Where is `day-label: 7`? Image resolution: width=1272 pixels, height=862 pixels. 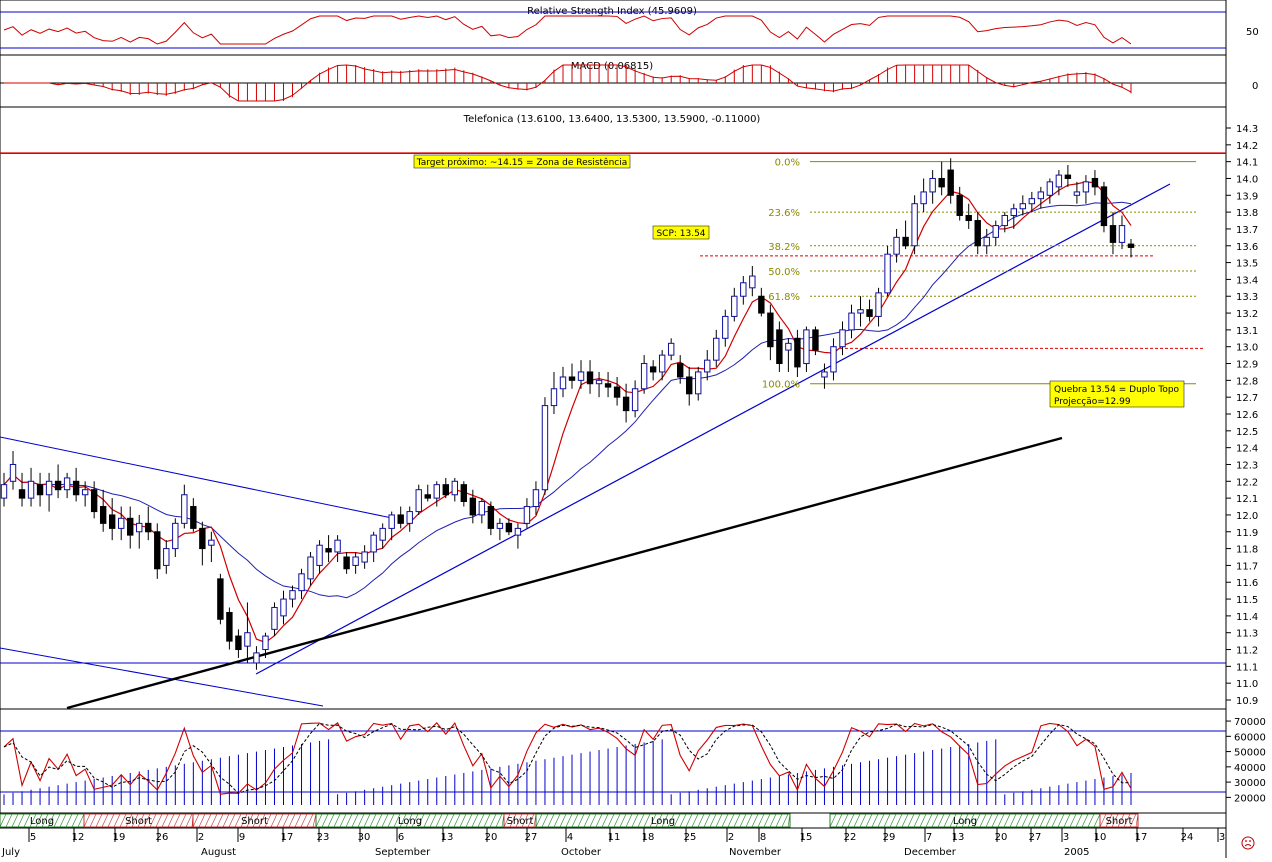
day-label: 7 is located at coordinates (929, 837).